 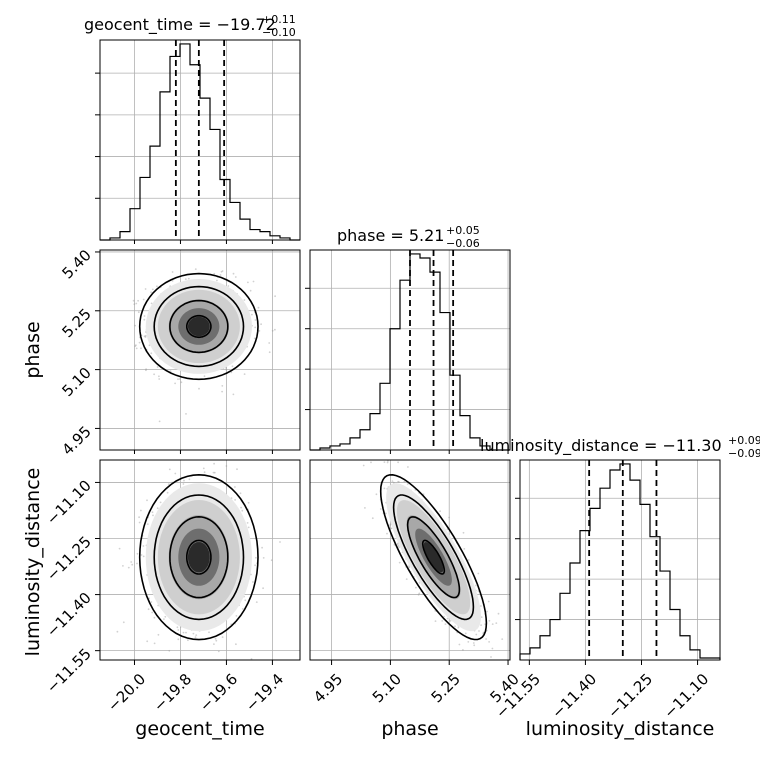 I want to click on title-luminosity-distance-text: luminosity_distance = −11.30, so click(x=601, y=446).